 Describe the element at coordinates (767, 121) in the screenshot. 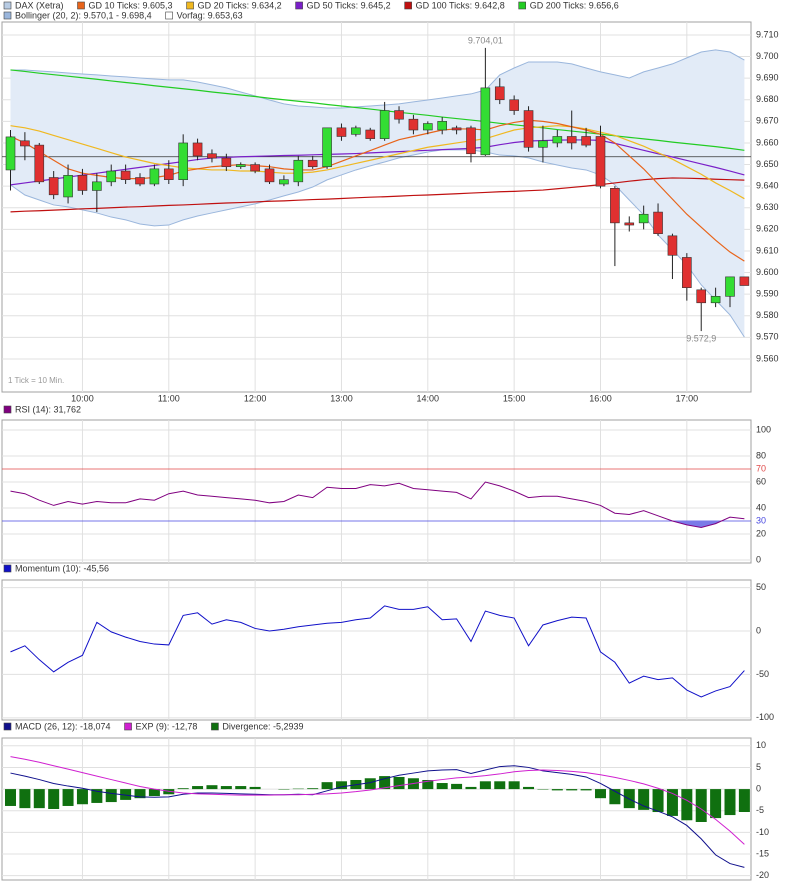

I see `y-tick-label: 9.670` at that location.